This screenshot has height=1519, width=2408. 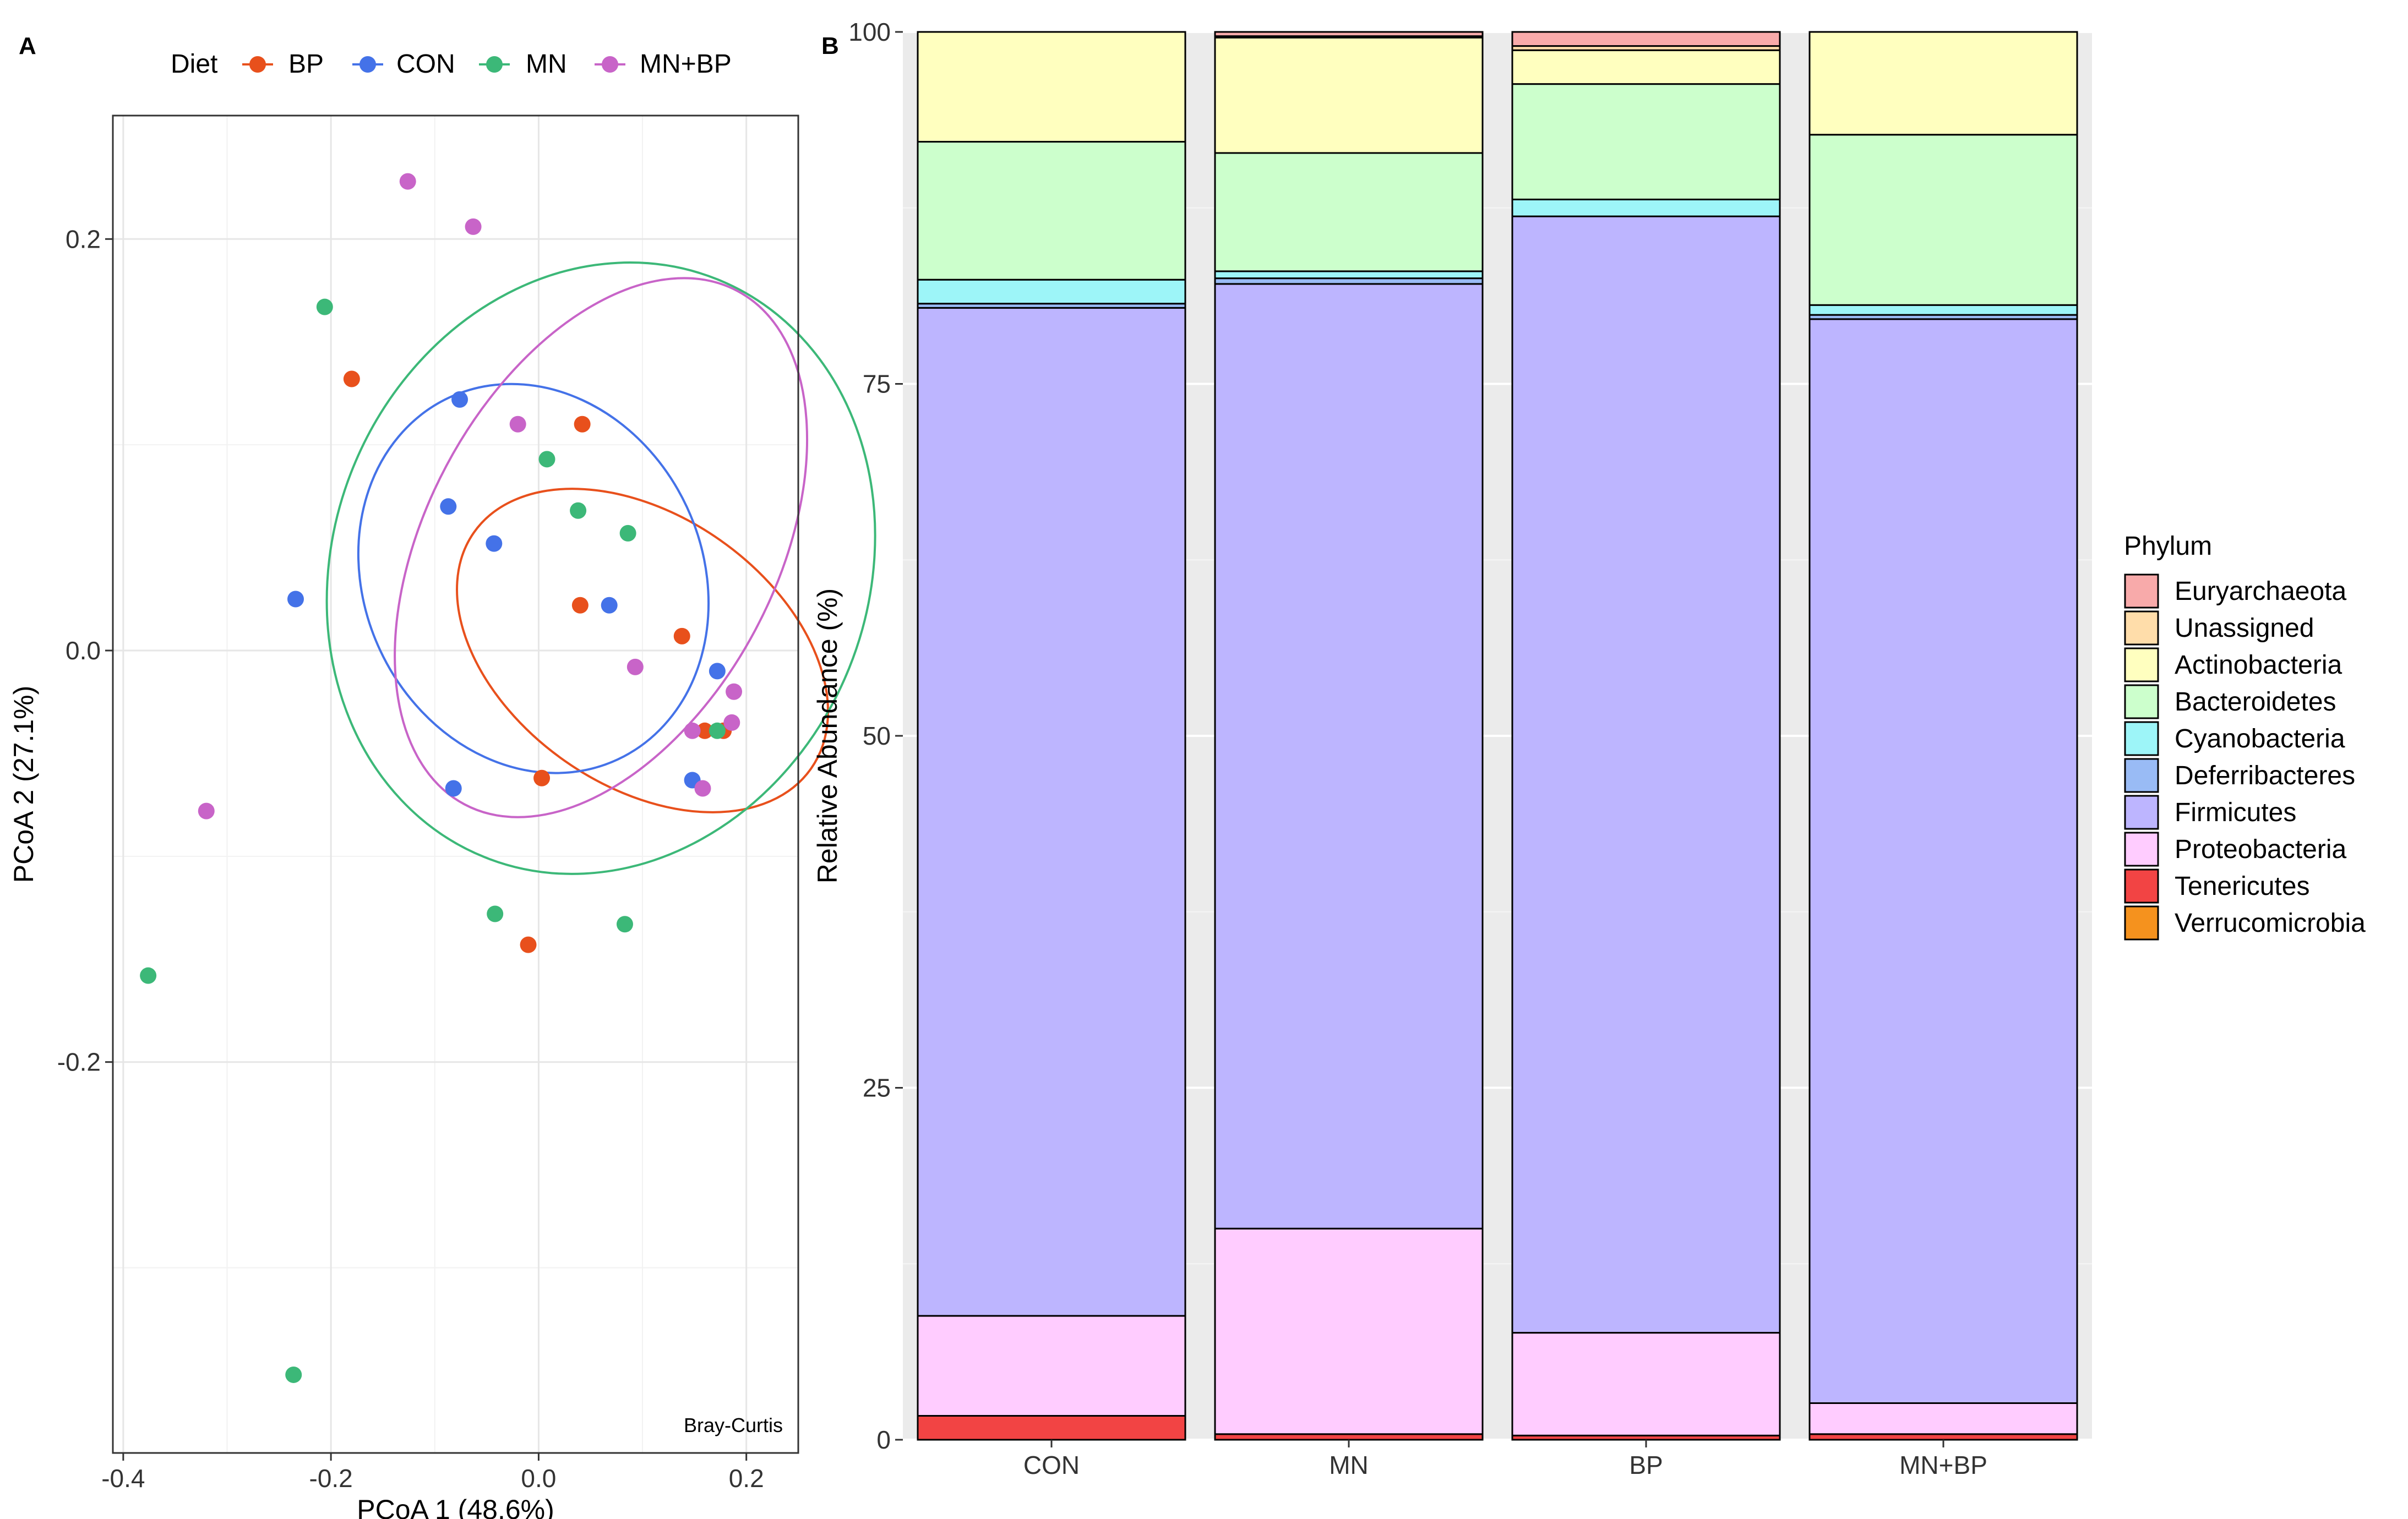 I want to click on pcoa-ellipses, so click(x=600, y=568).